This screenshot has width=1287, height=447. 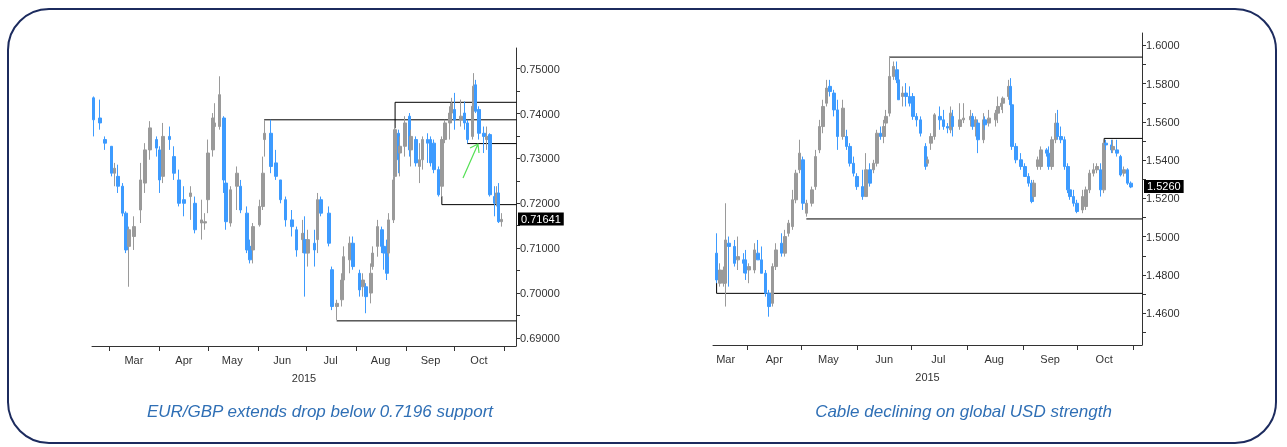 I want to click on text: EUR/GBP extends drop below 0.7196 support, so click(x=320, y=411).